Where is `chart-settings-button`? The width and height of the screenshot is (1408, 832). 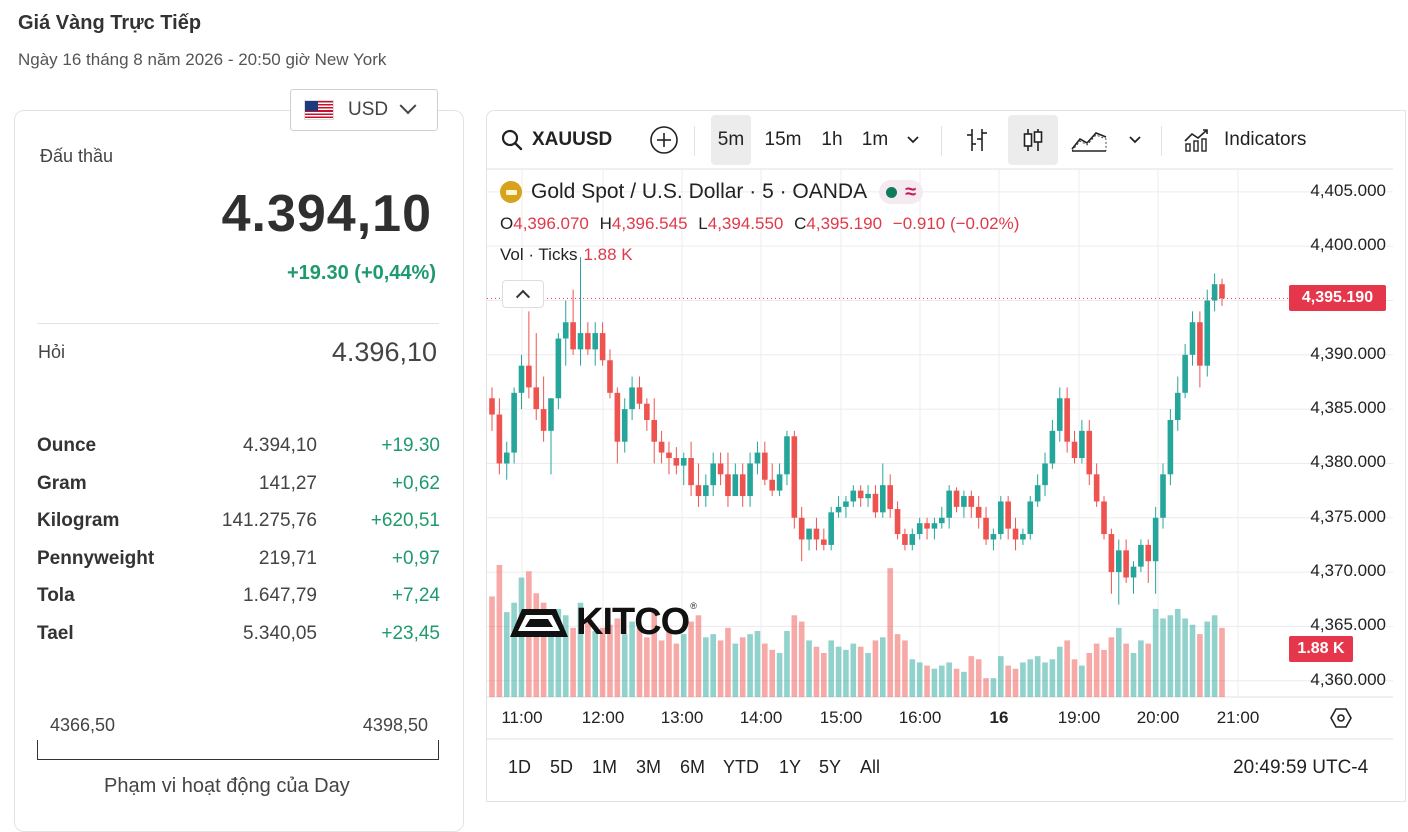
chart-settings-button is located at coordinates (1341, 720).